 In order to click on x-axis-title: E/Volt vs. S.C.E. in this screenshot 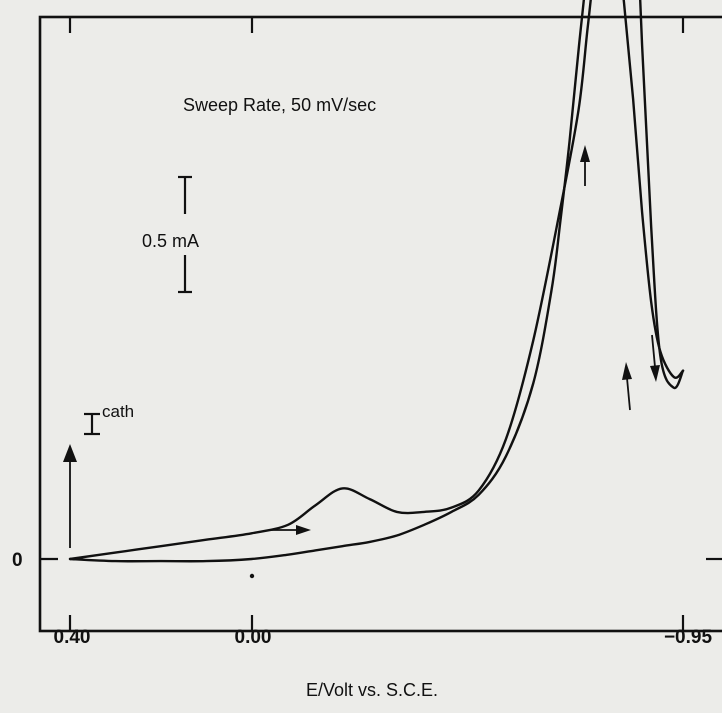, I will do `click(372, 690)`.